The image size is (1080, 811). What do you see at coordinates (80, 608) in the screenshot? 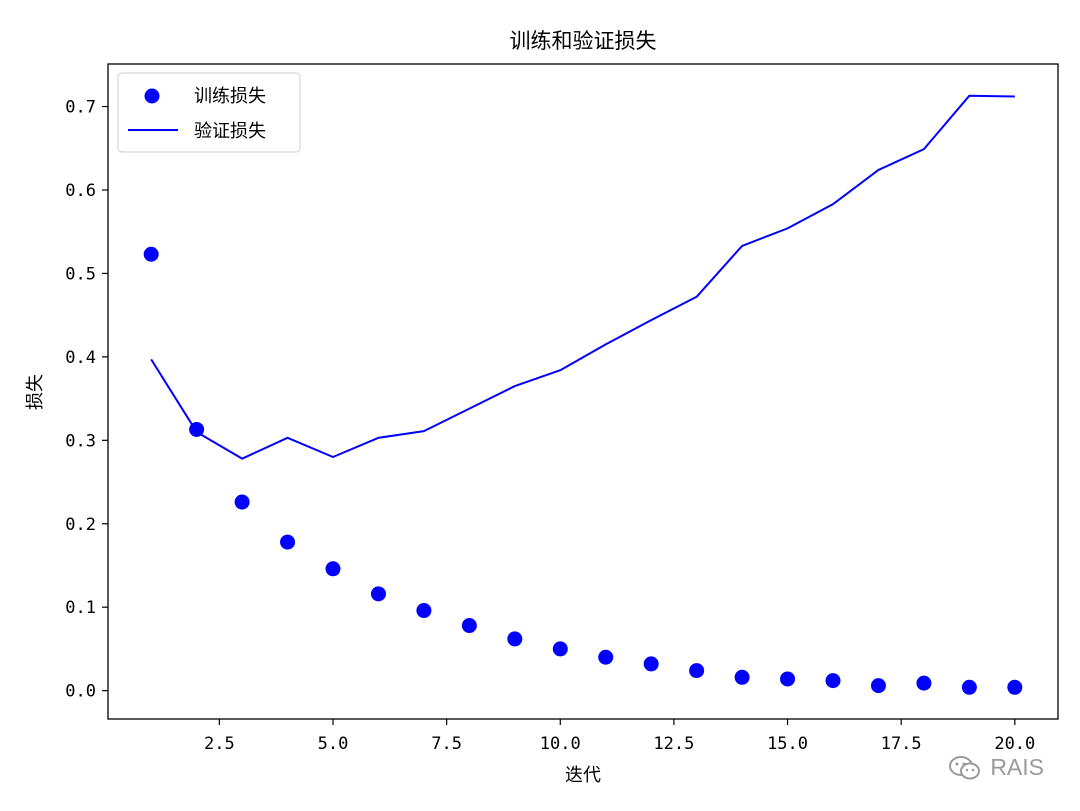
I see `y-tick-label: 0.1` at bounding box center [80, 608].